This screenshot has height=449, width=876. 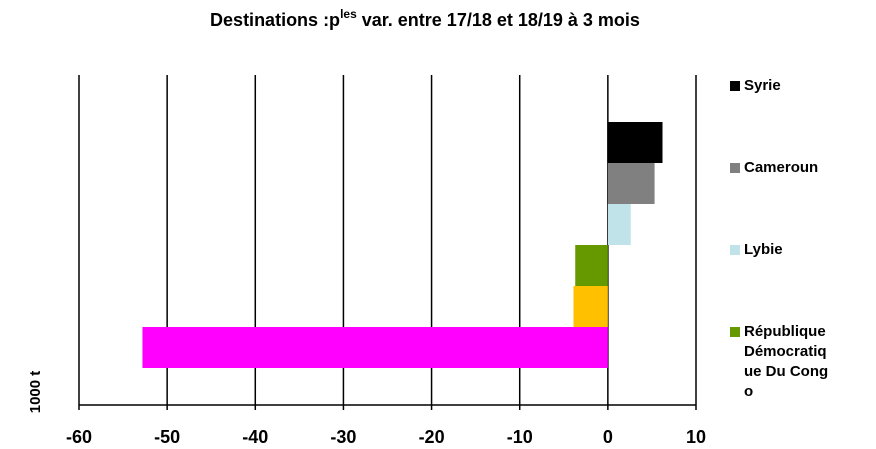 What do you see at coordinates (348, 14) in the screenshot?
I see `title-superscript: les` at bounding box center [348, 14].